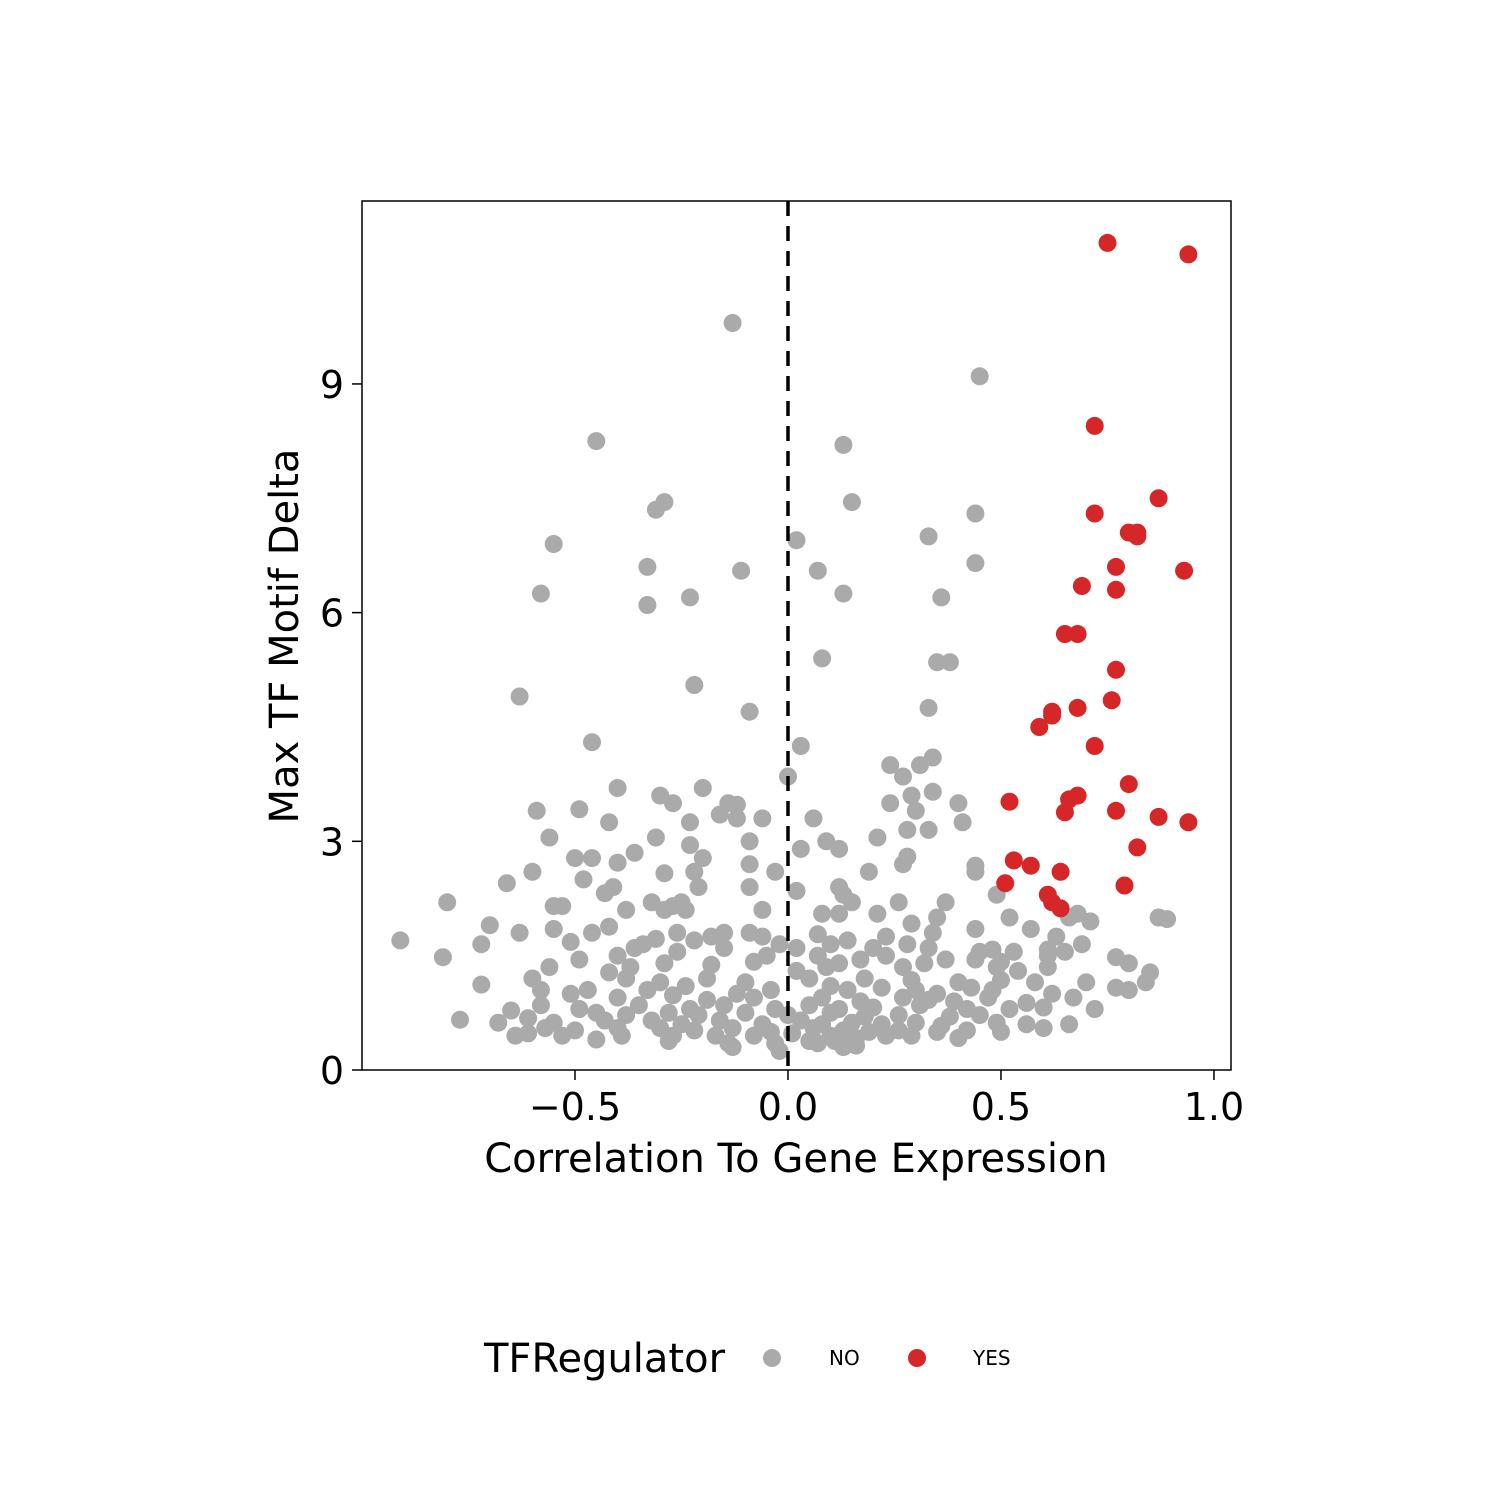 This screenshot has width=1500, height=1500. What do you see at coordinates (332, 385) in the screenshot?
I see `y-tick-label-3: 9` at bounding box center [332, 385].